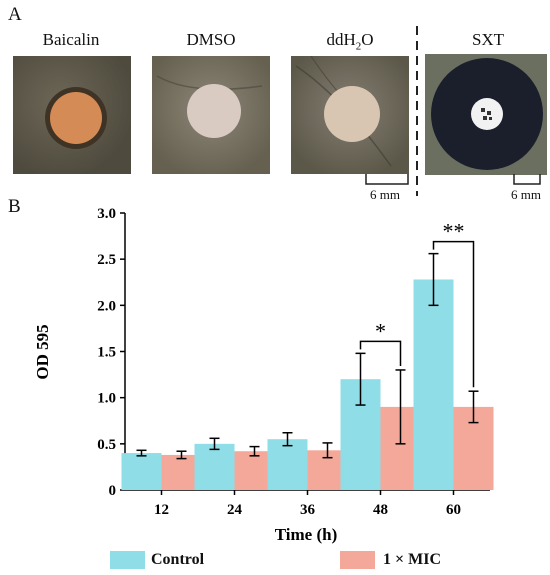 Image resolution: width=550 pixels, height=575 pixels. I want to click on x-tick-label: 48, so click(380, 510).